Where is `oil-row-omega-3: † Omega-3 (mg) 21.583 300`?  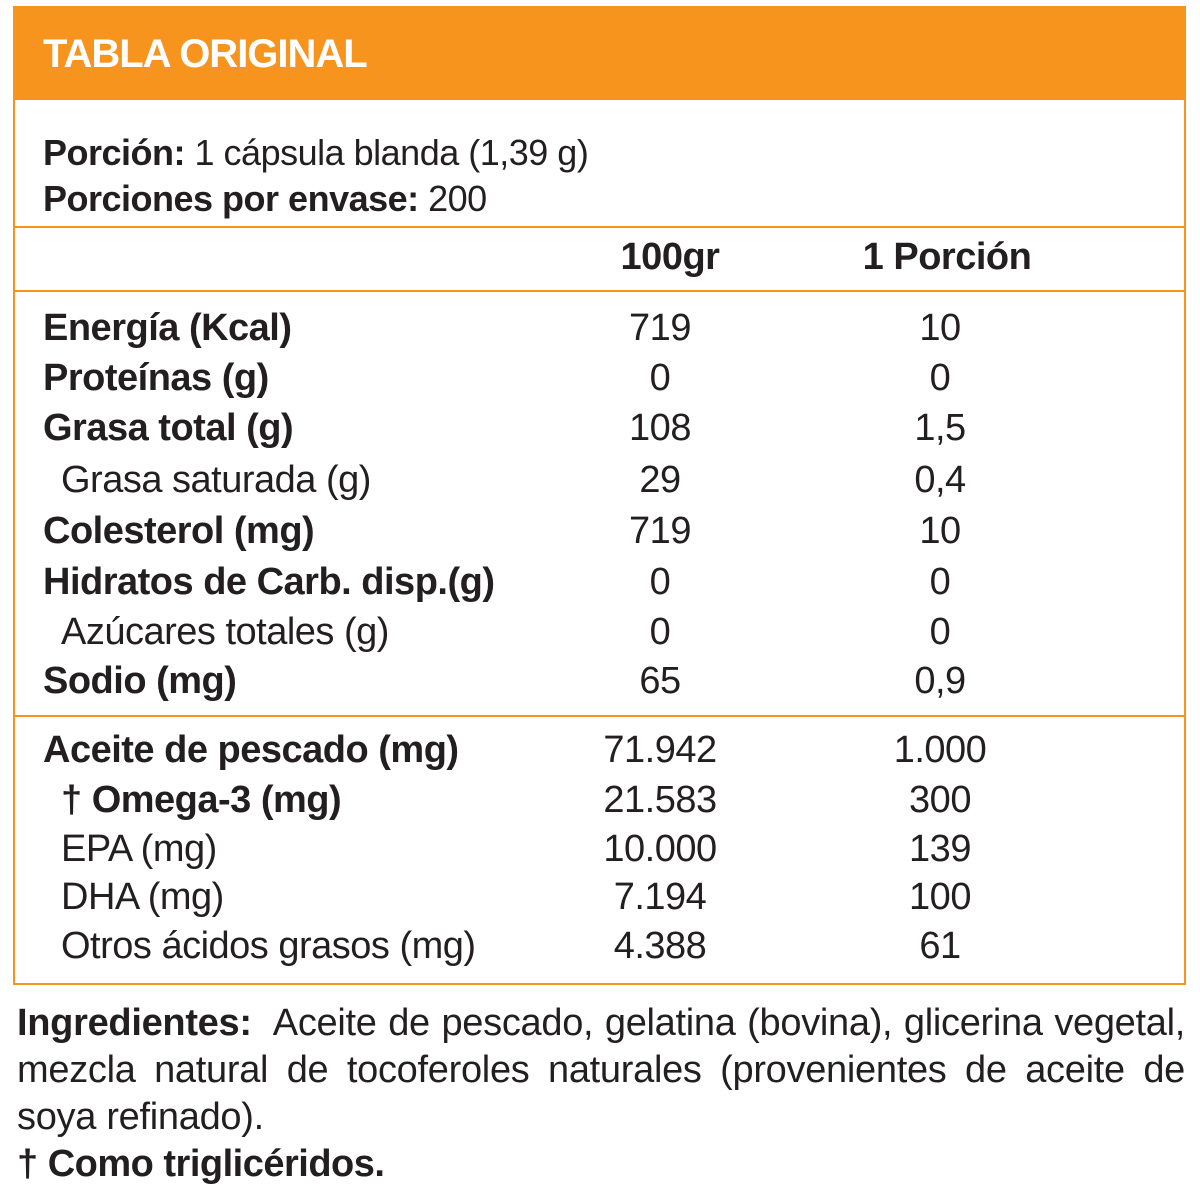
oil-row-omega-3: † Omega-3 (mg) 21.583 300 is located at coordinates (599, 804).